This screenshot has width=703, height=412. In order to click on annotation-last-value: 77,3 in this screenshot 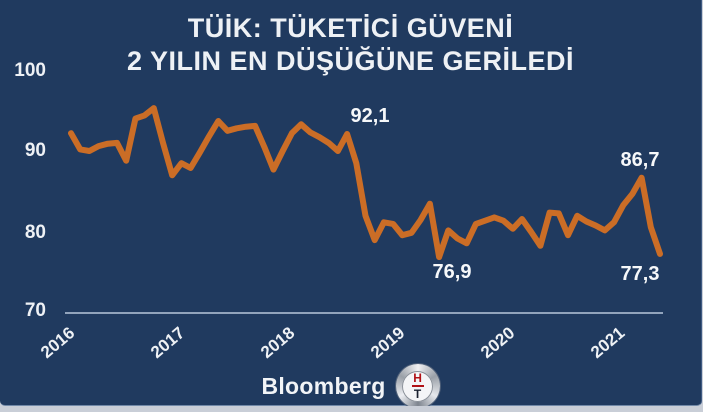, I will do `click(640, 274)`.